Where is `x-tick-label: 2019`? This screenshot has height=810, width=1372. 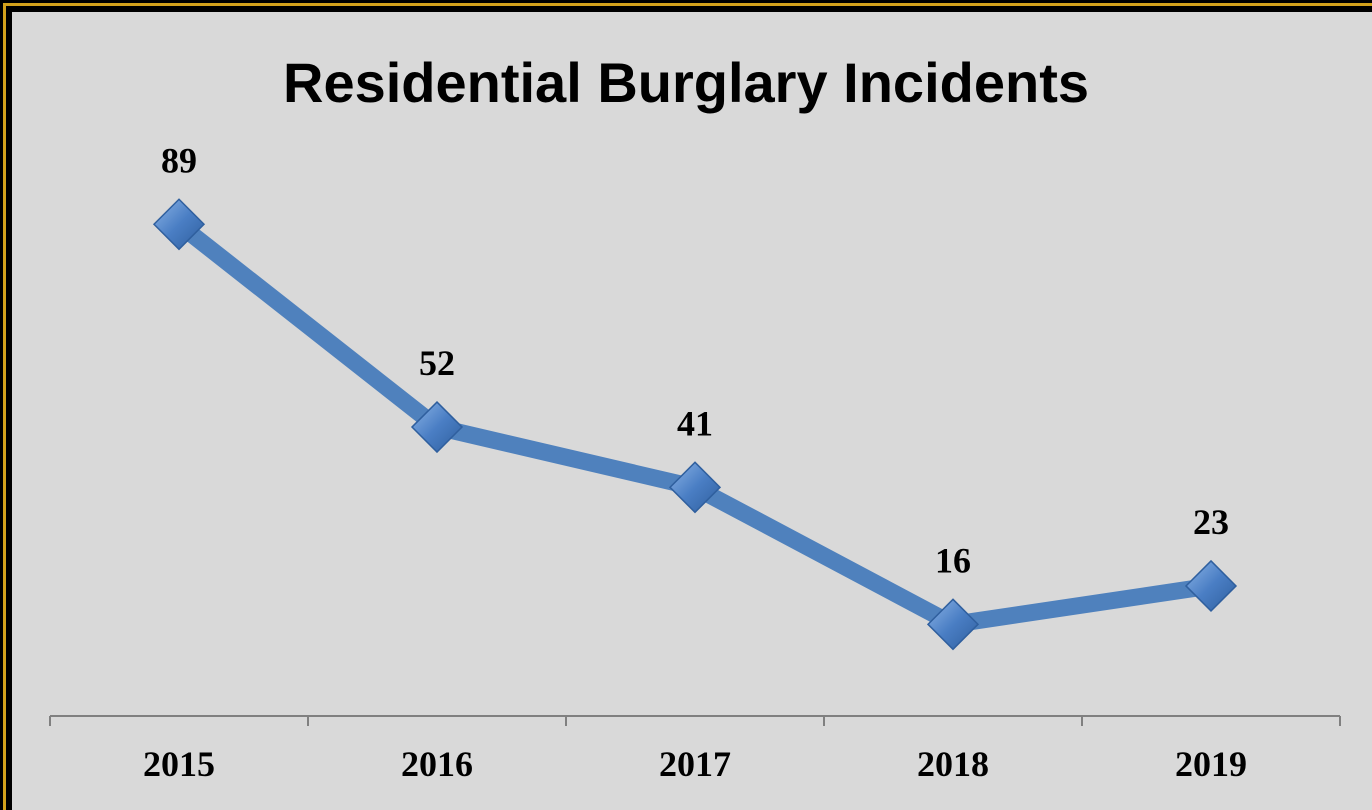
x-tick-label: 2019 is located at coordinates (1211, 764).